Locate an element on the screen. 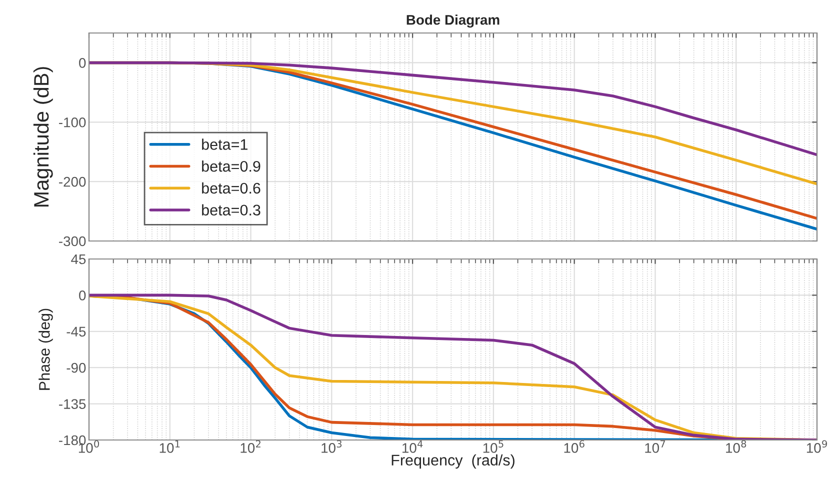  y-tick-label: -180 is located at coordinates (72, 440).